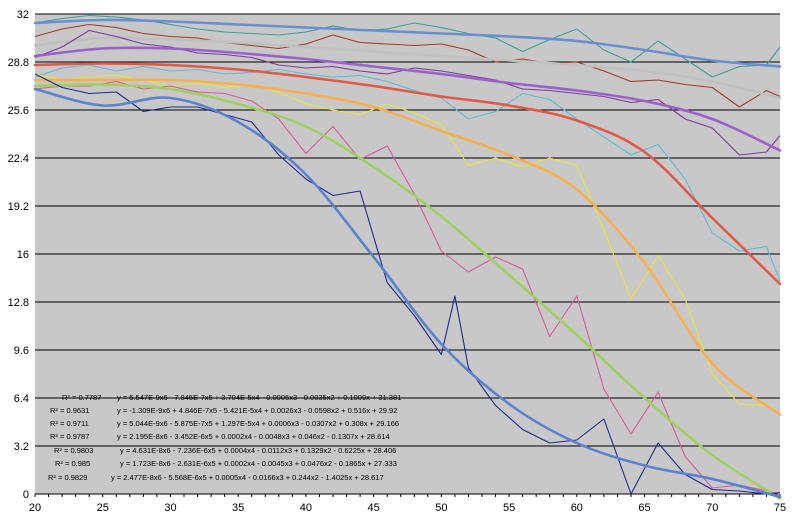  Describe the element at coordinates (21, 447) in the screenshot. I see `y-tick-label: 3.2` at that location.